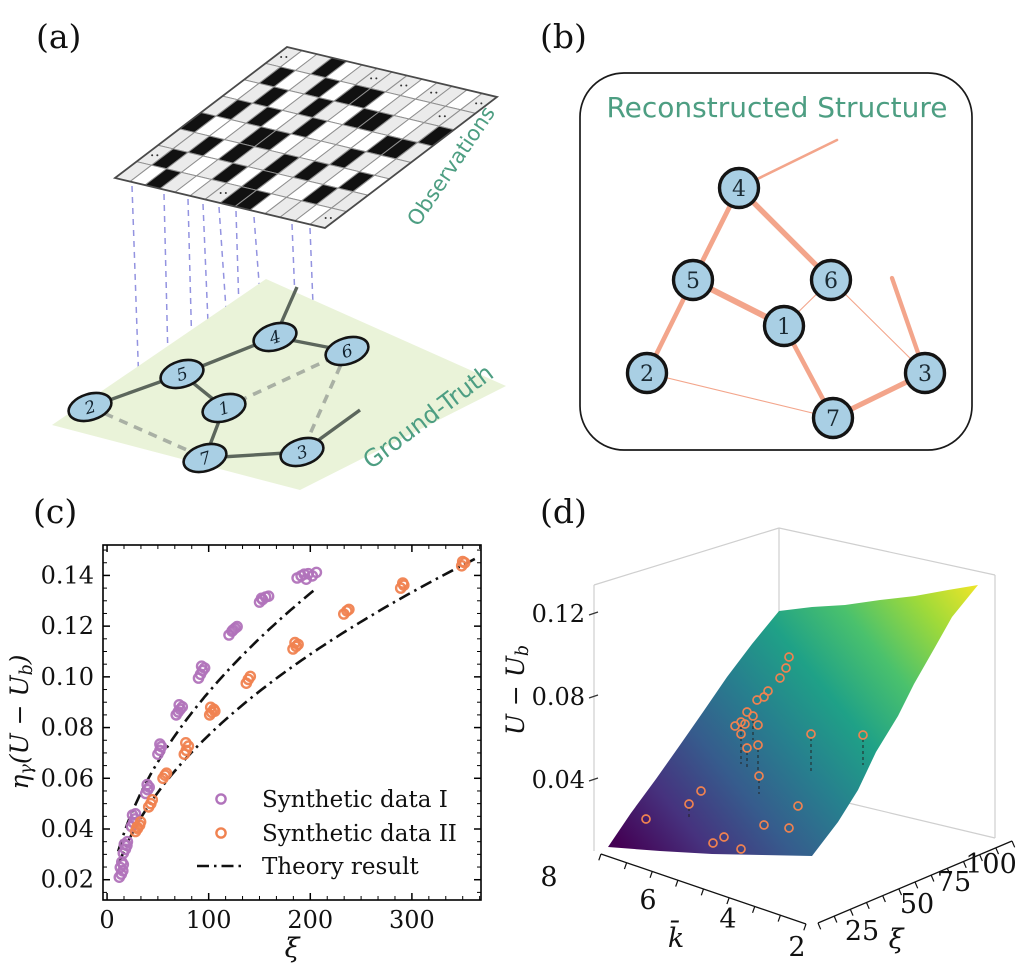 This screenshot has height=973, width=1024. I want to click on y-tick-label: 0.04, so click(67, 829).